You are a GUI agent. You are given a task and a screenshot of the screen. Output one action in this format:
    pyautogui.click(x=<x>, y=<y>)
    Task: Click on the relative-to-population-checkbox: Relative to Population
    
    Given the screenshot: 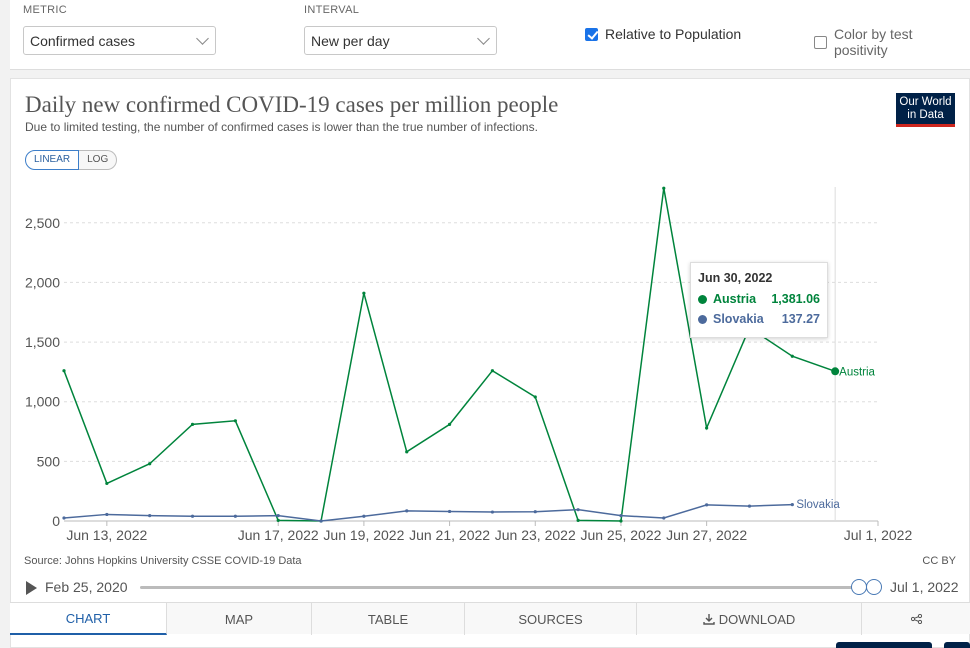 What is the action you would take?
    pyautogui.click(x=663, y=34)
    